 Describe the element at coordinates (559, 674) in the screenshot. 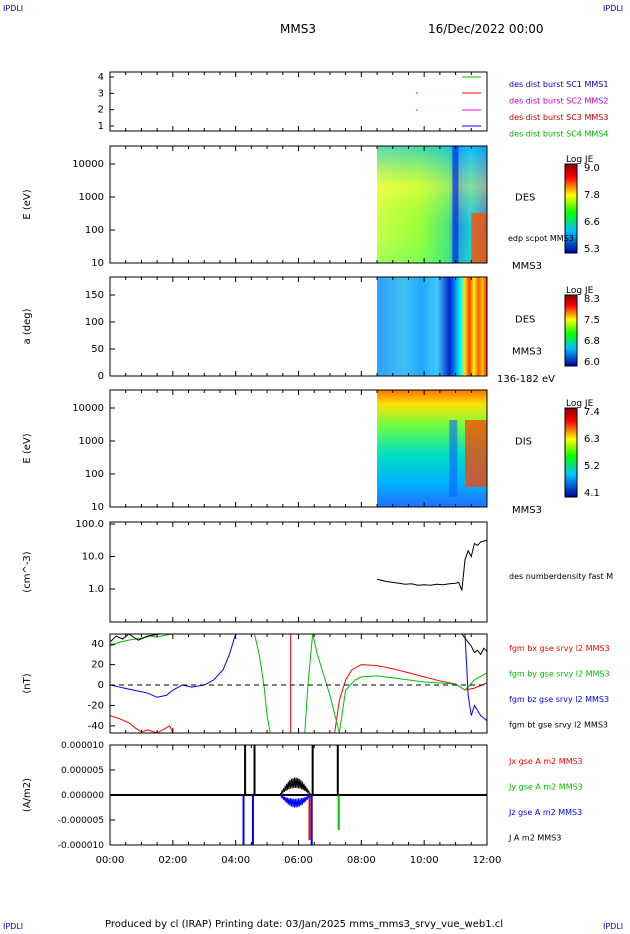

I see `bfield-legend-label: fgm by gse srvy l2 MMS3` at that location.